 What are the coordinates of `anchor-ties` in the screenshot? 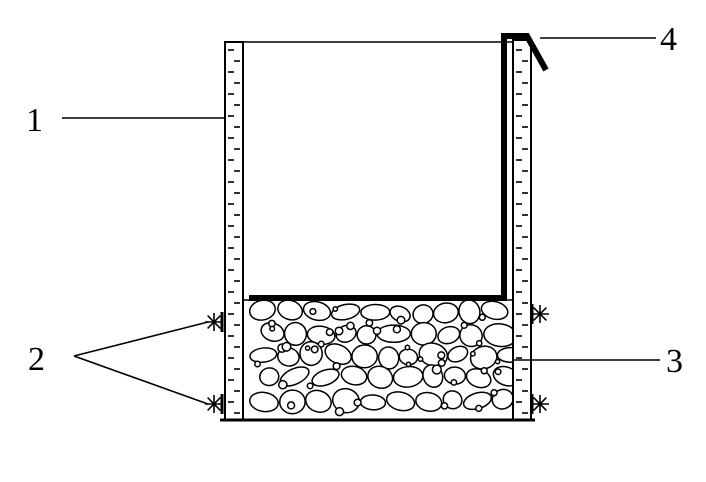 It's located at (377, 359).